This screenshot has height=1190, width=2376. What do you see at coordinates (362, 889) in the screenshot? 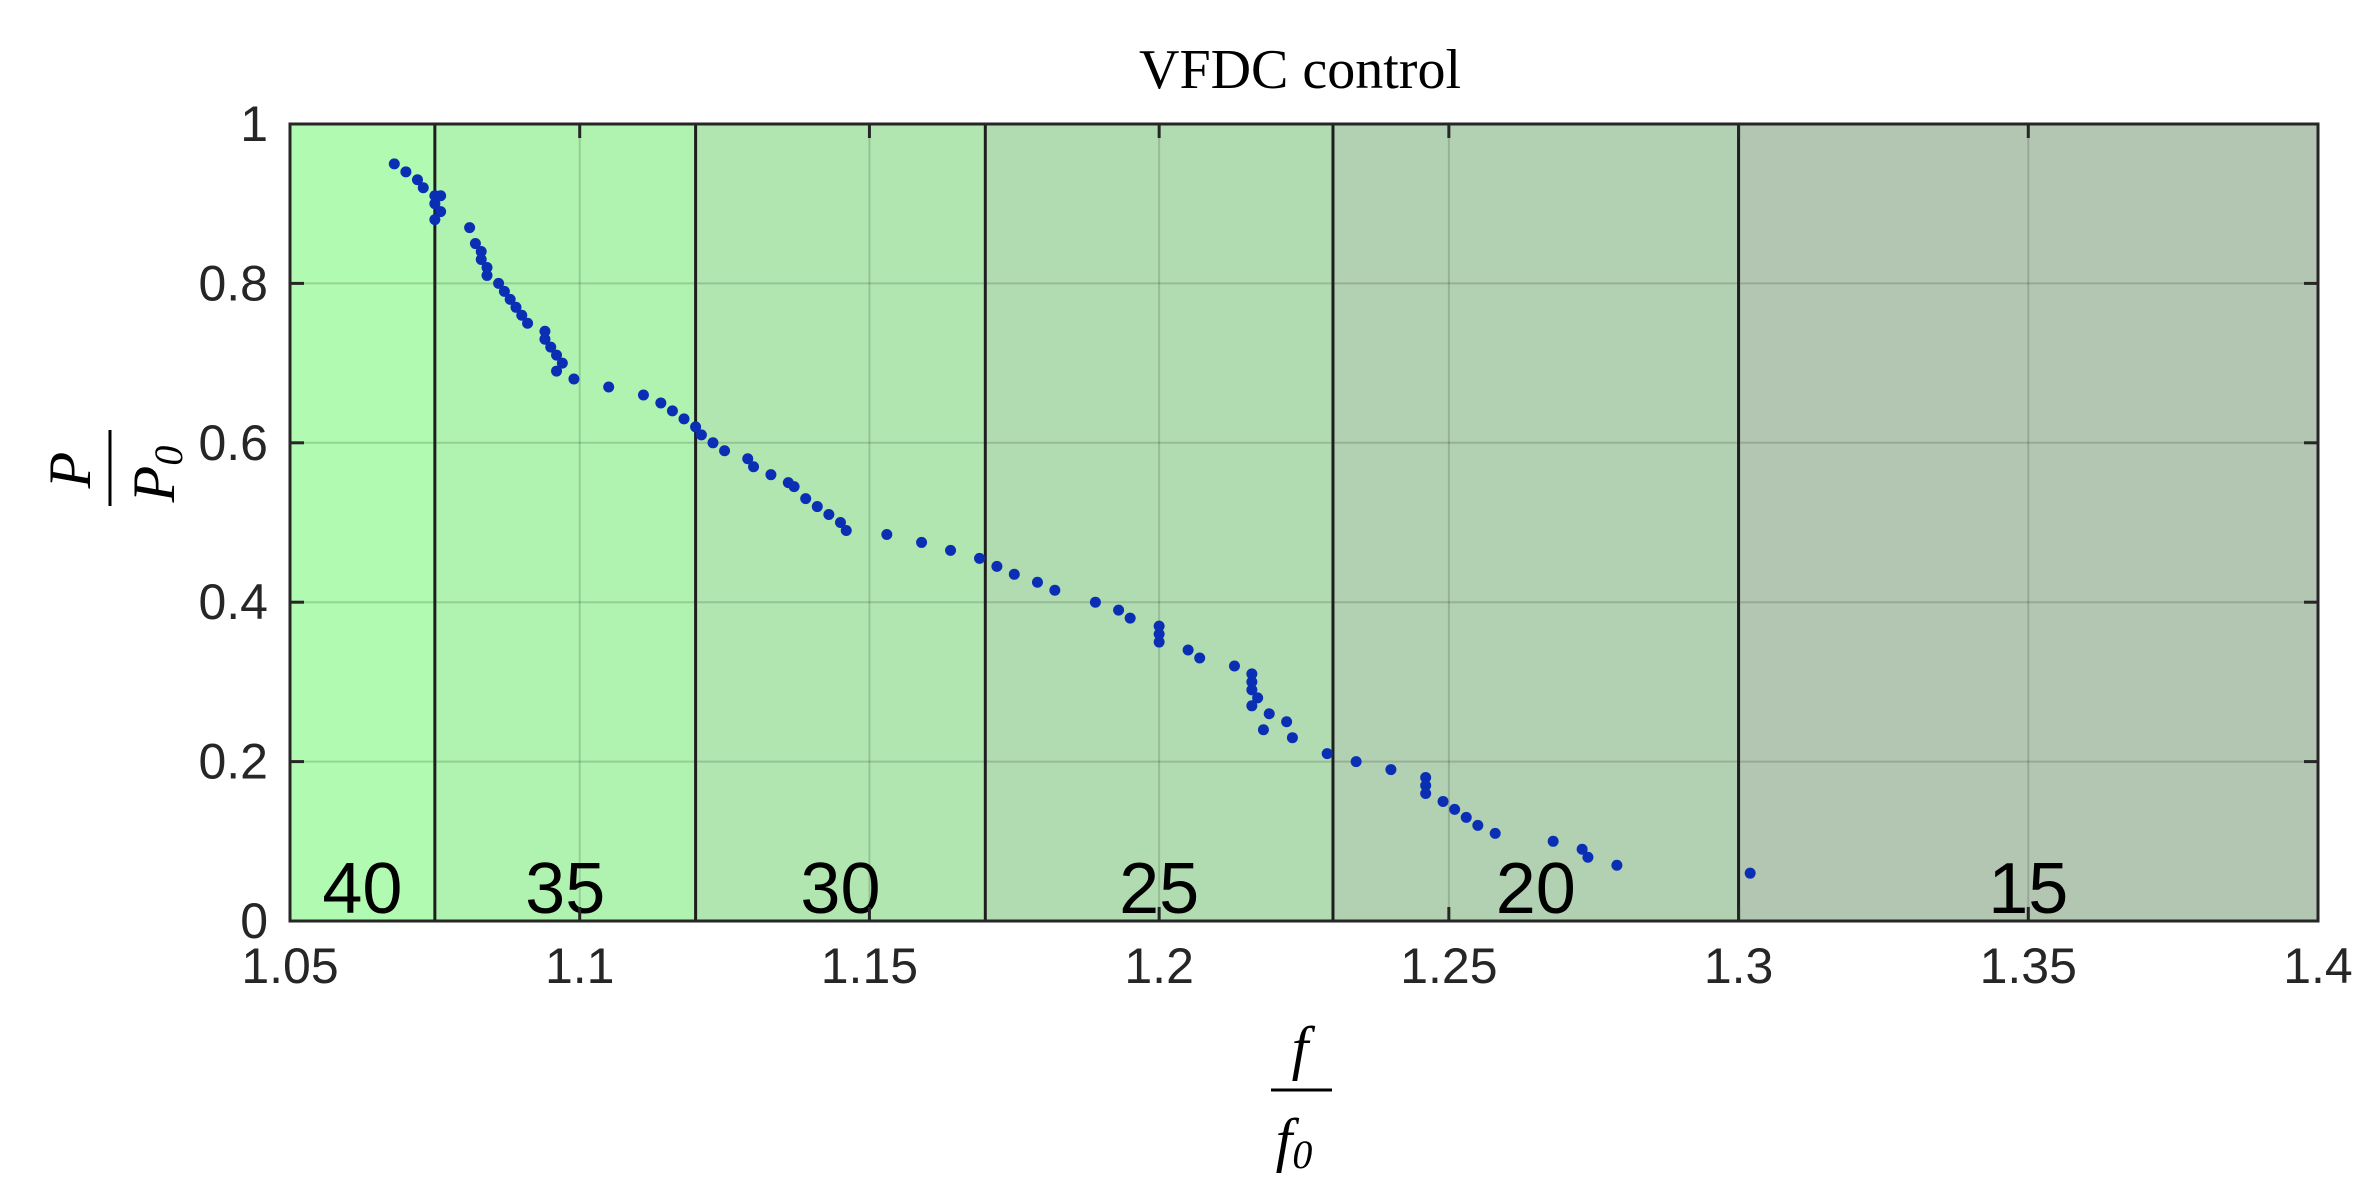
I see `region-label-40: 40` at bounding box center [362, 889].